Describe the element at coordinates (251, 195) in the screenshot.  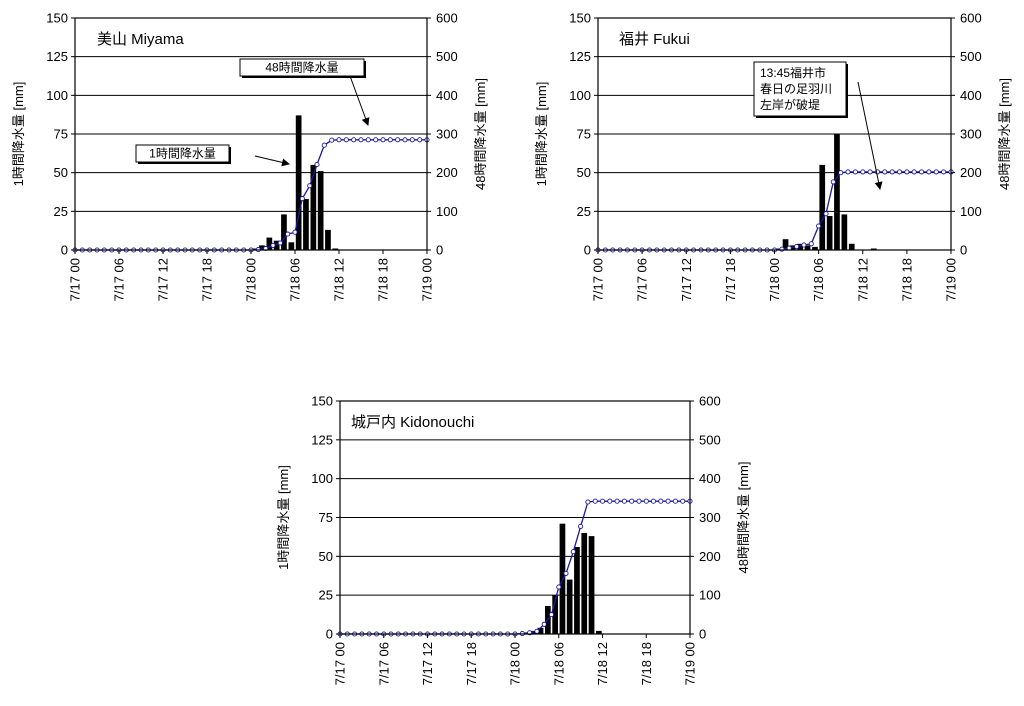
I see `cumulative-line` at that location.